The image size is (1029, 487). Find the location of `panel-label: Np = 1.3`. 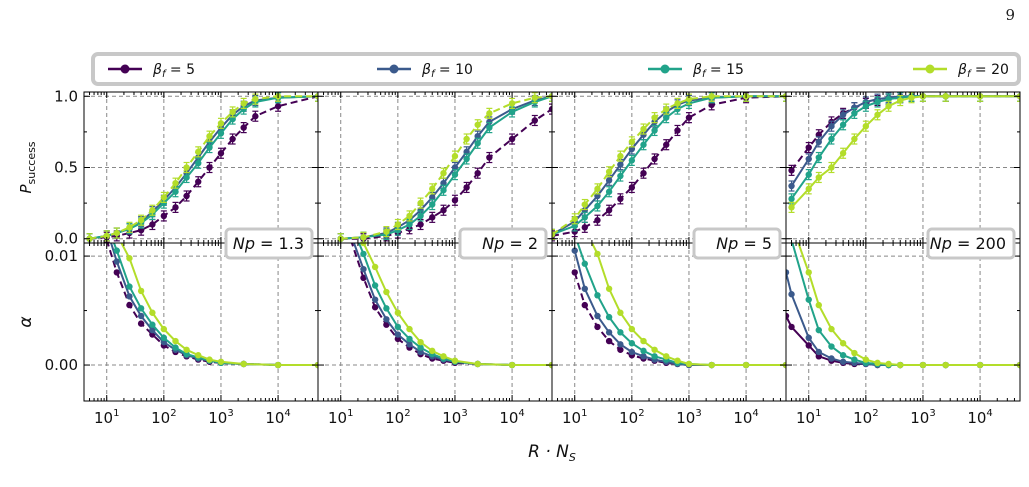

panel-label: Np = 1.3 is located at coordinates (269, 243).